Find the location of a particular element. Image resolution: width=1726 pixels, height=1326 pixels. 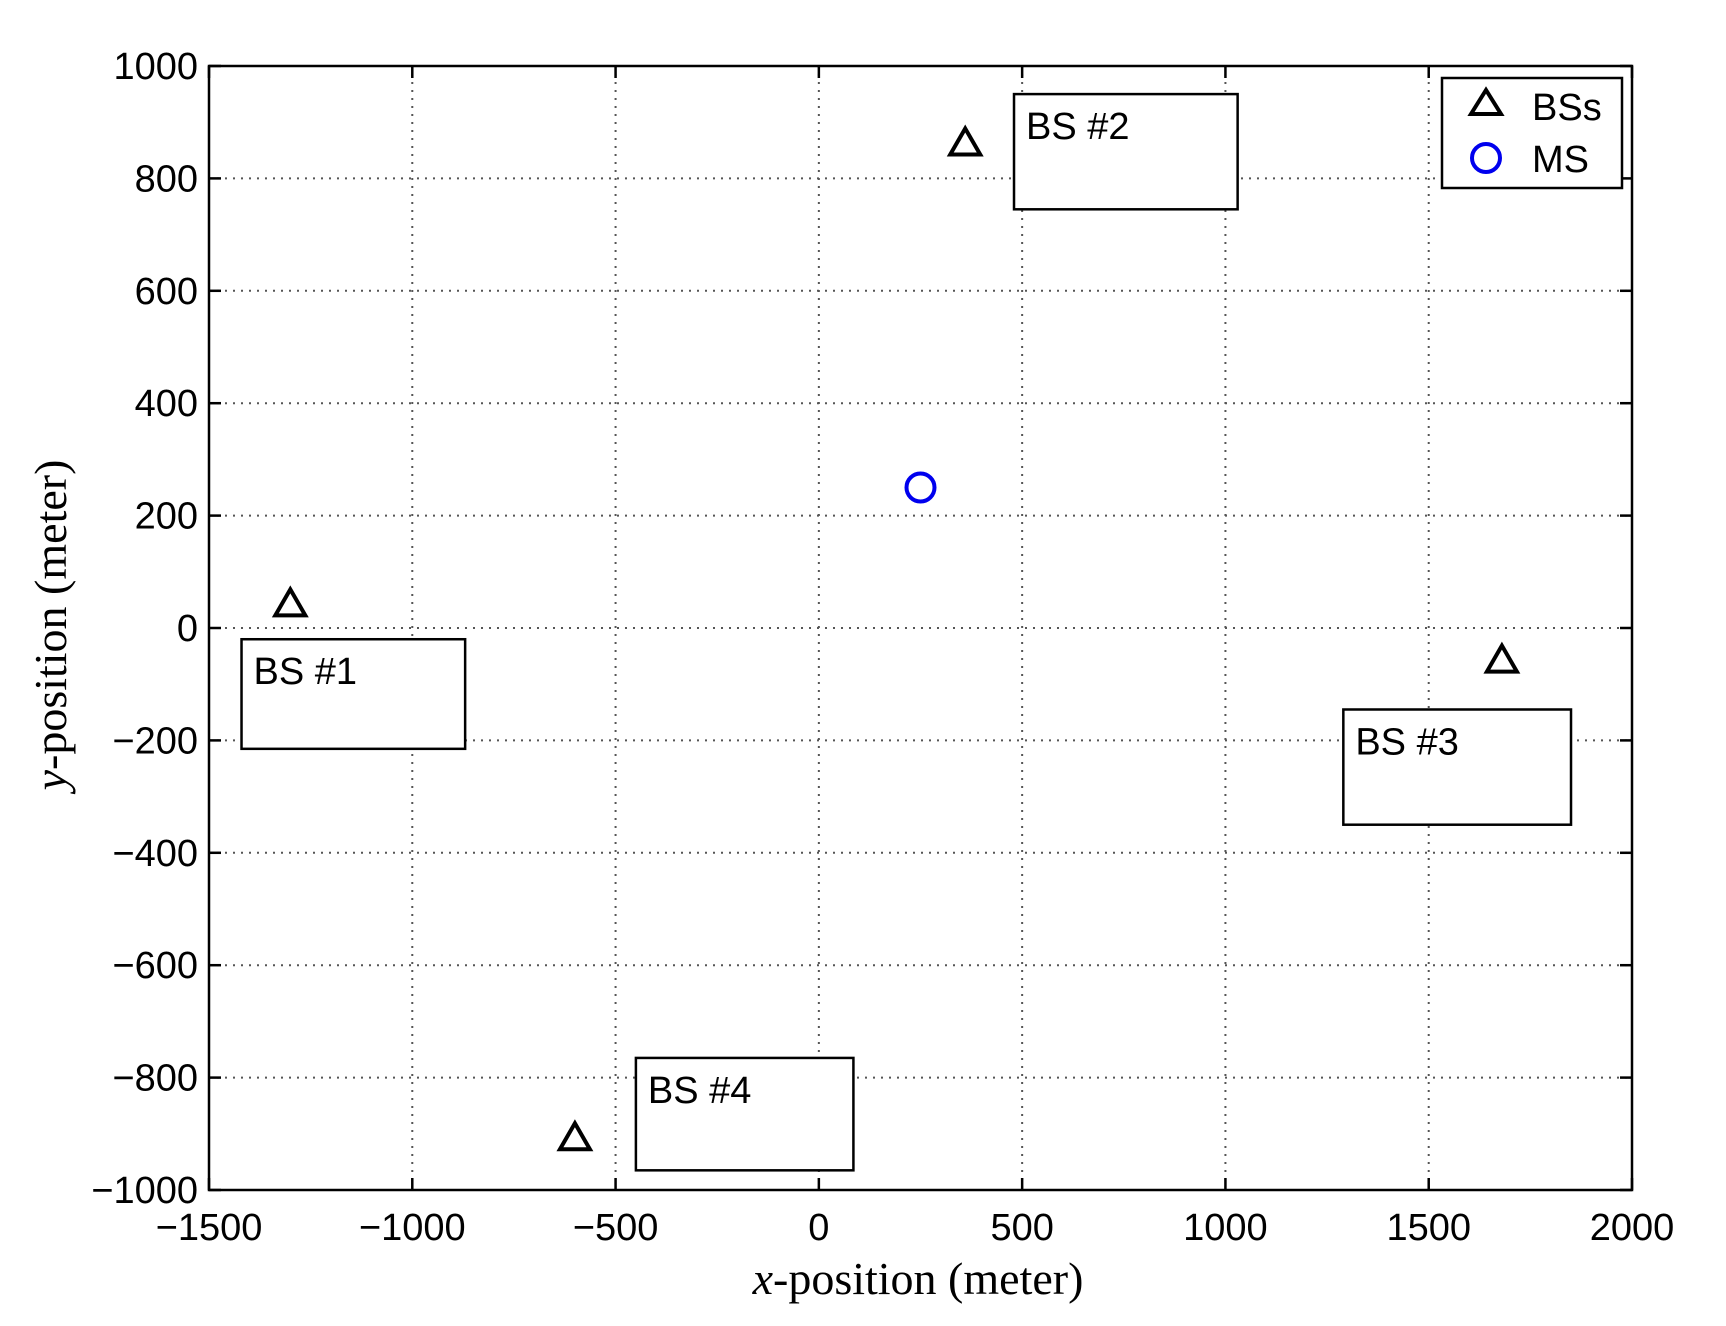

y-tick-label: 1000 is located at coordinates (155, 67).